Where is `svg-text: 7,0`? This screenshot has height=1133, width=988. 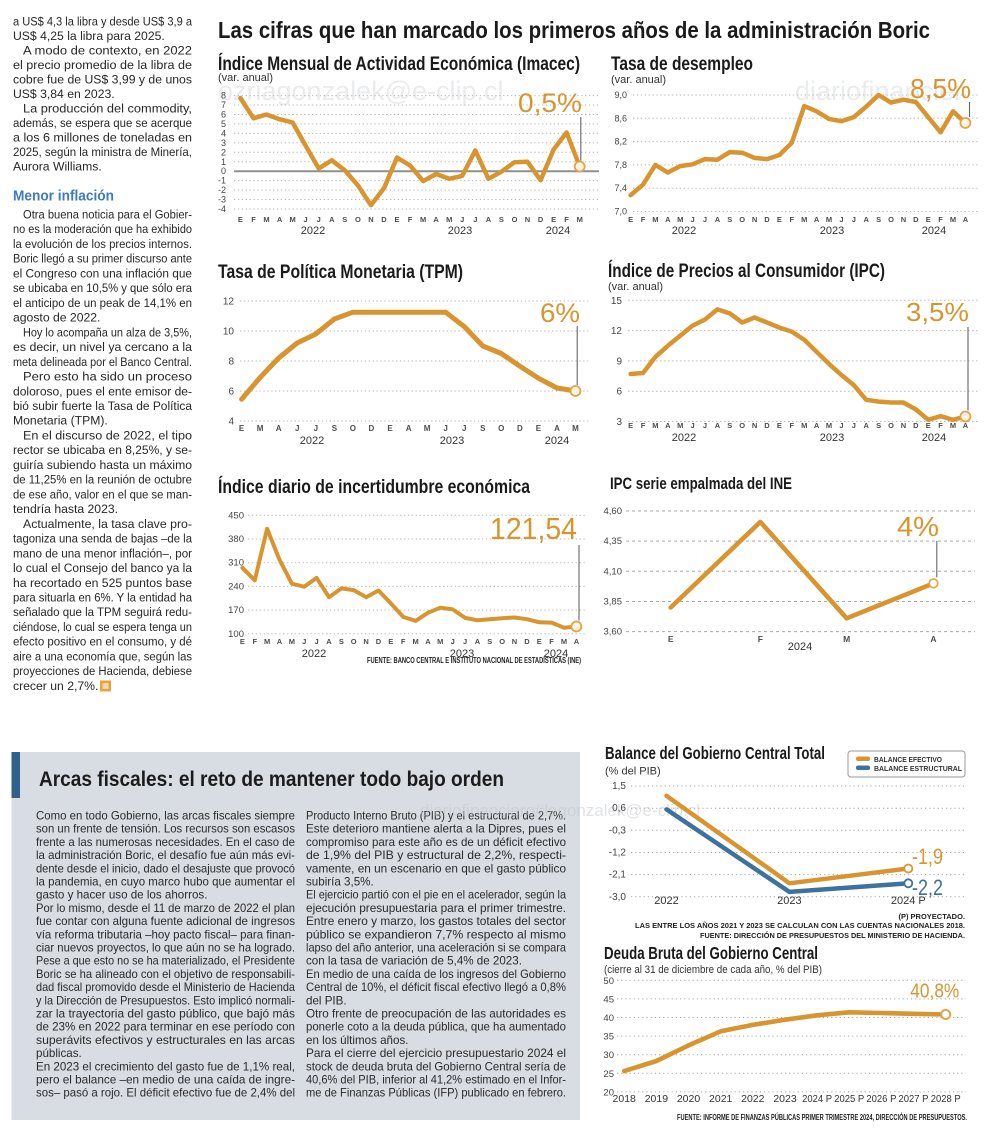 svg-text: 7,0 is located at coordinates (620, 212).